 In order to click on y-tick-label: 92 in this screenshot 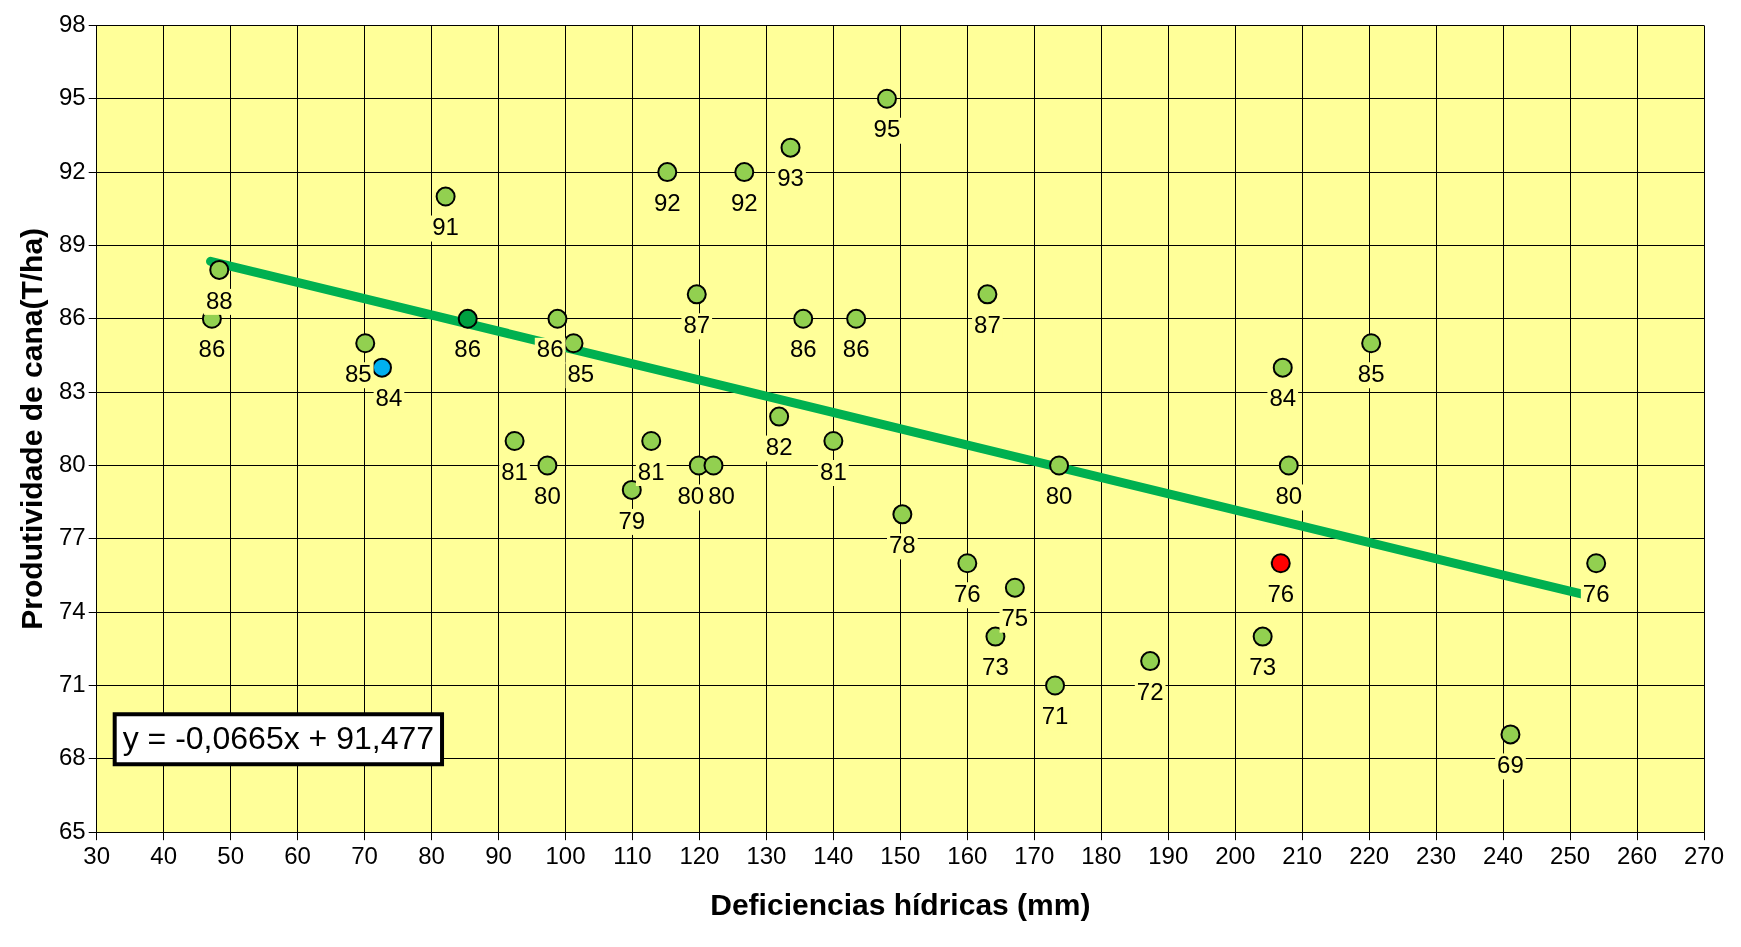, I will do `click(72, 170)`.